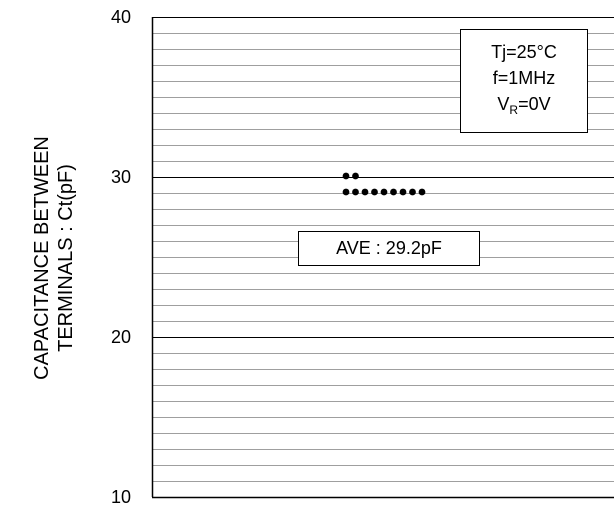 This screenshot has height=515, width=614. What do you see at coordinates (66, 258) in the screenshot?
I see `y-axis-label-line2: TERMINALS : Ct(pF)` at bounding box center [66, 258].